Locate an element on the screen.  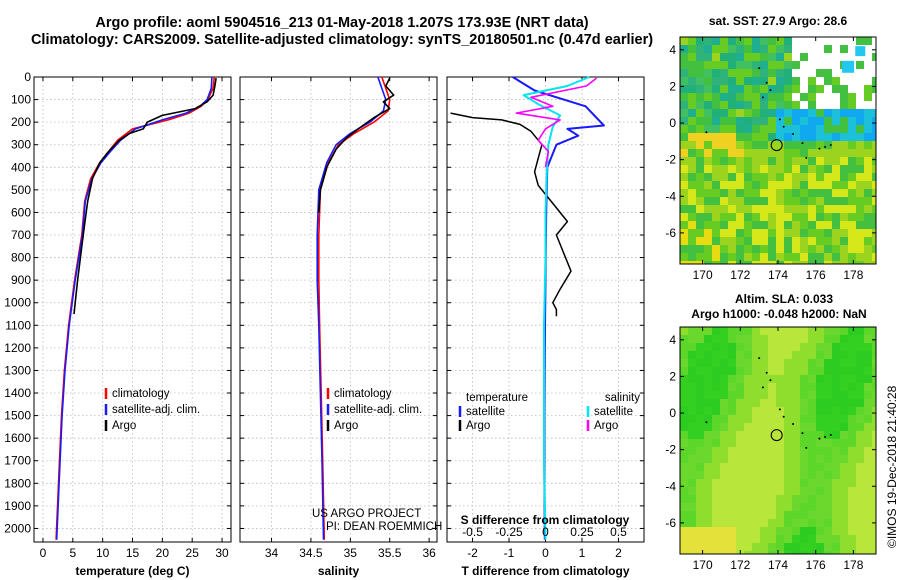
x-tick-label: 174 is located at coordinates (778, 275).